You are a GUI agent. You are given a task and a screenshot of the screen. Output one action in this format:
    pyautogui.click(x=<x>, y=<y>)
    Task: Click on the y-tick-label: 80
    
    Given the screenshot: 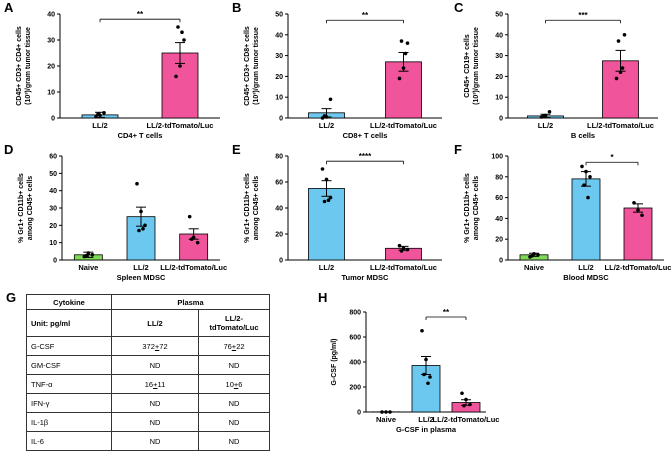 What is the action you would take?
    pyautogui.click(x=499, y=177)
    